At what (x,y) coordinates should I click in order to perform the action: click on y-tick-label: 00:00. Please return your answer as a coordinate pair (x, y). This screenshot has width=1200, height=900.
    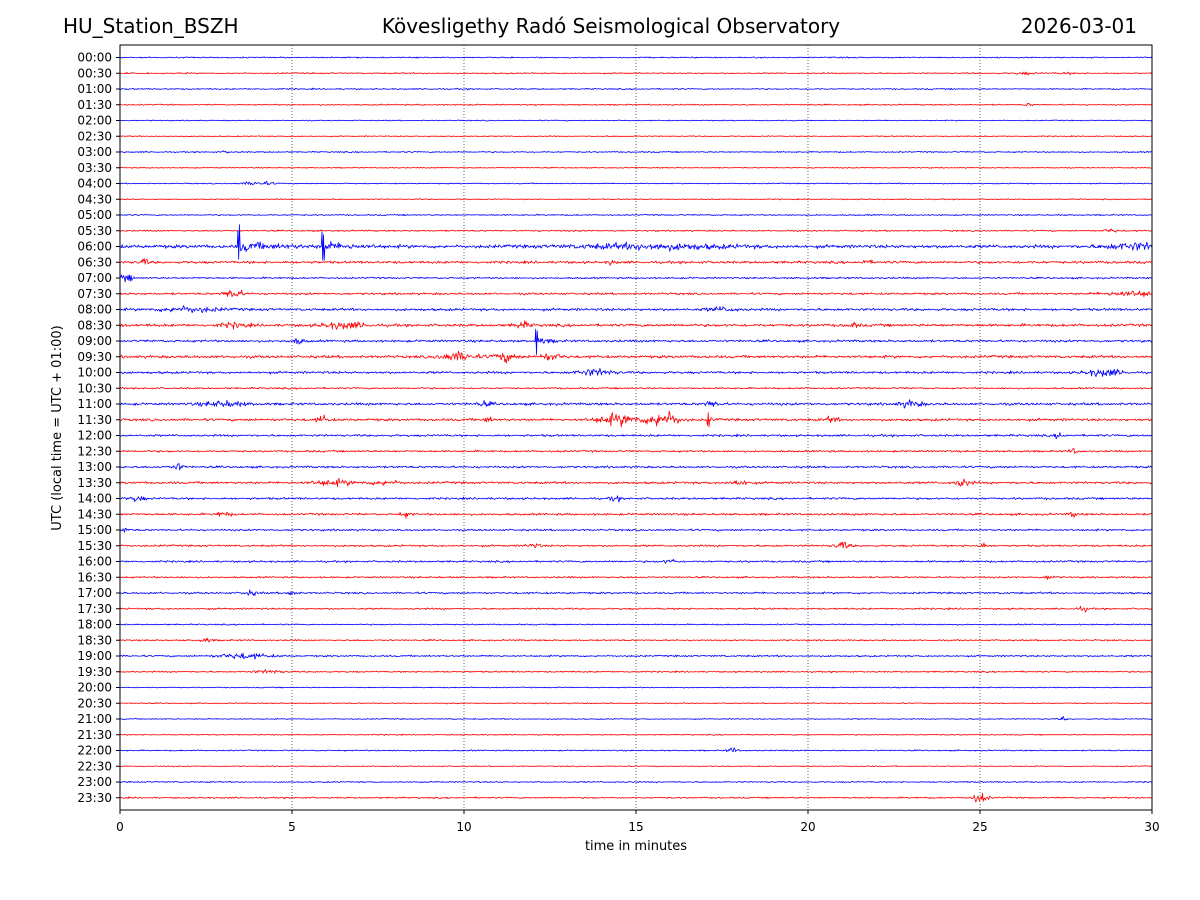
    Looking at the image, I should click on (94, 58).